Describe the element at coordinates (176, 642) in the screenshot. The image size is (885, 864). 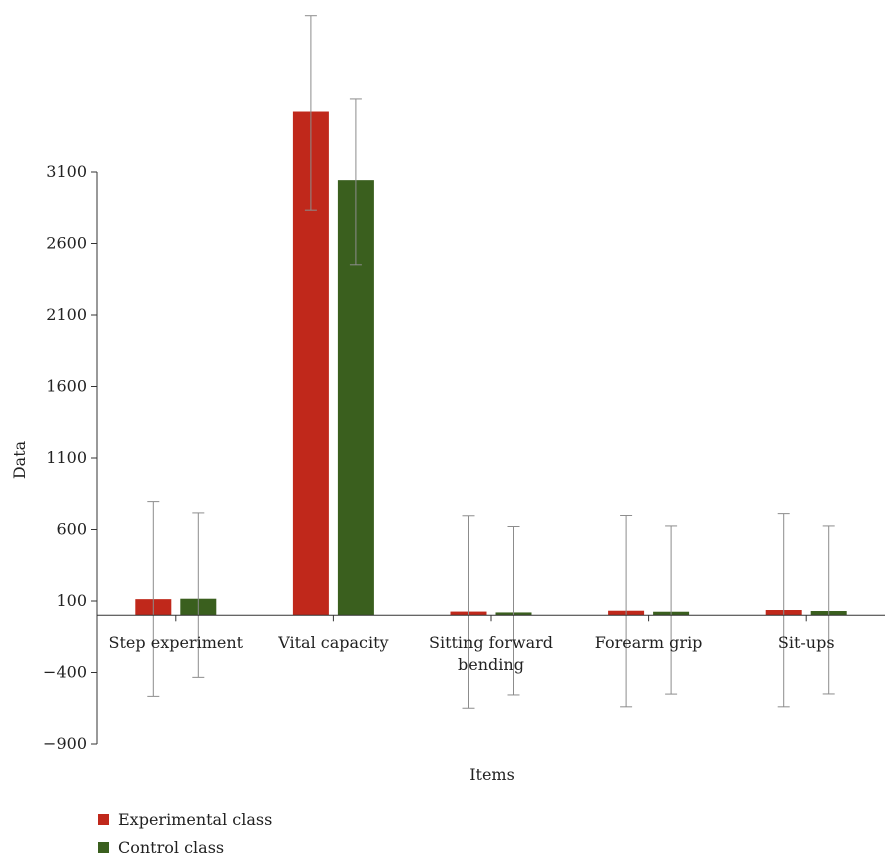
I see `x-tick-label: Step experiment` at that location.